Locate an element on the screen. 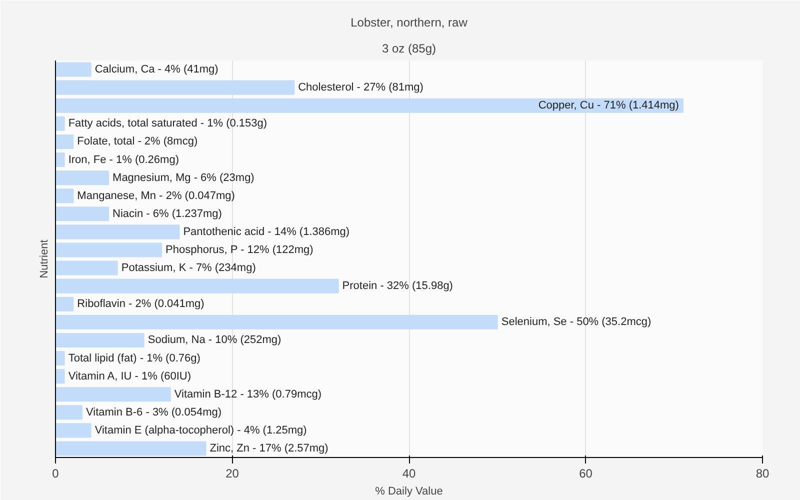 Image resolution: width=800 pixels, height=500 pixels. x-tick-label: 20 is located at coordinates (233, 473).